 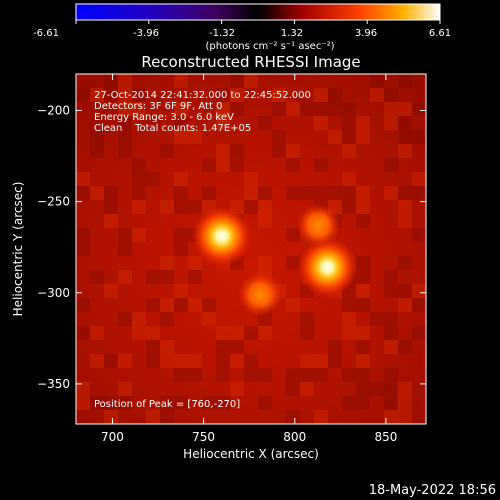 I want to click on colorbar-tick-label: 1.32, so click(x=292, y=33).